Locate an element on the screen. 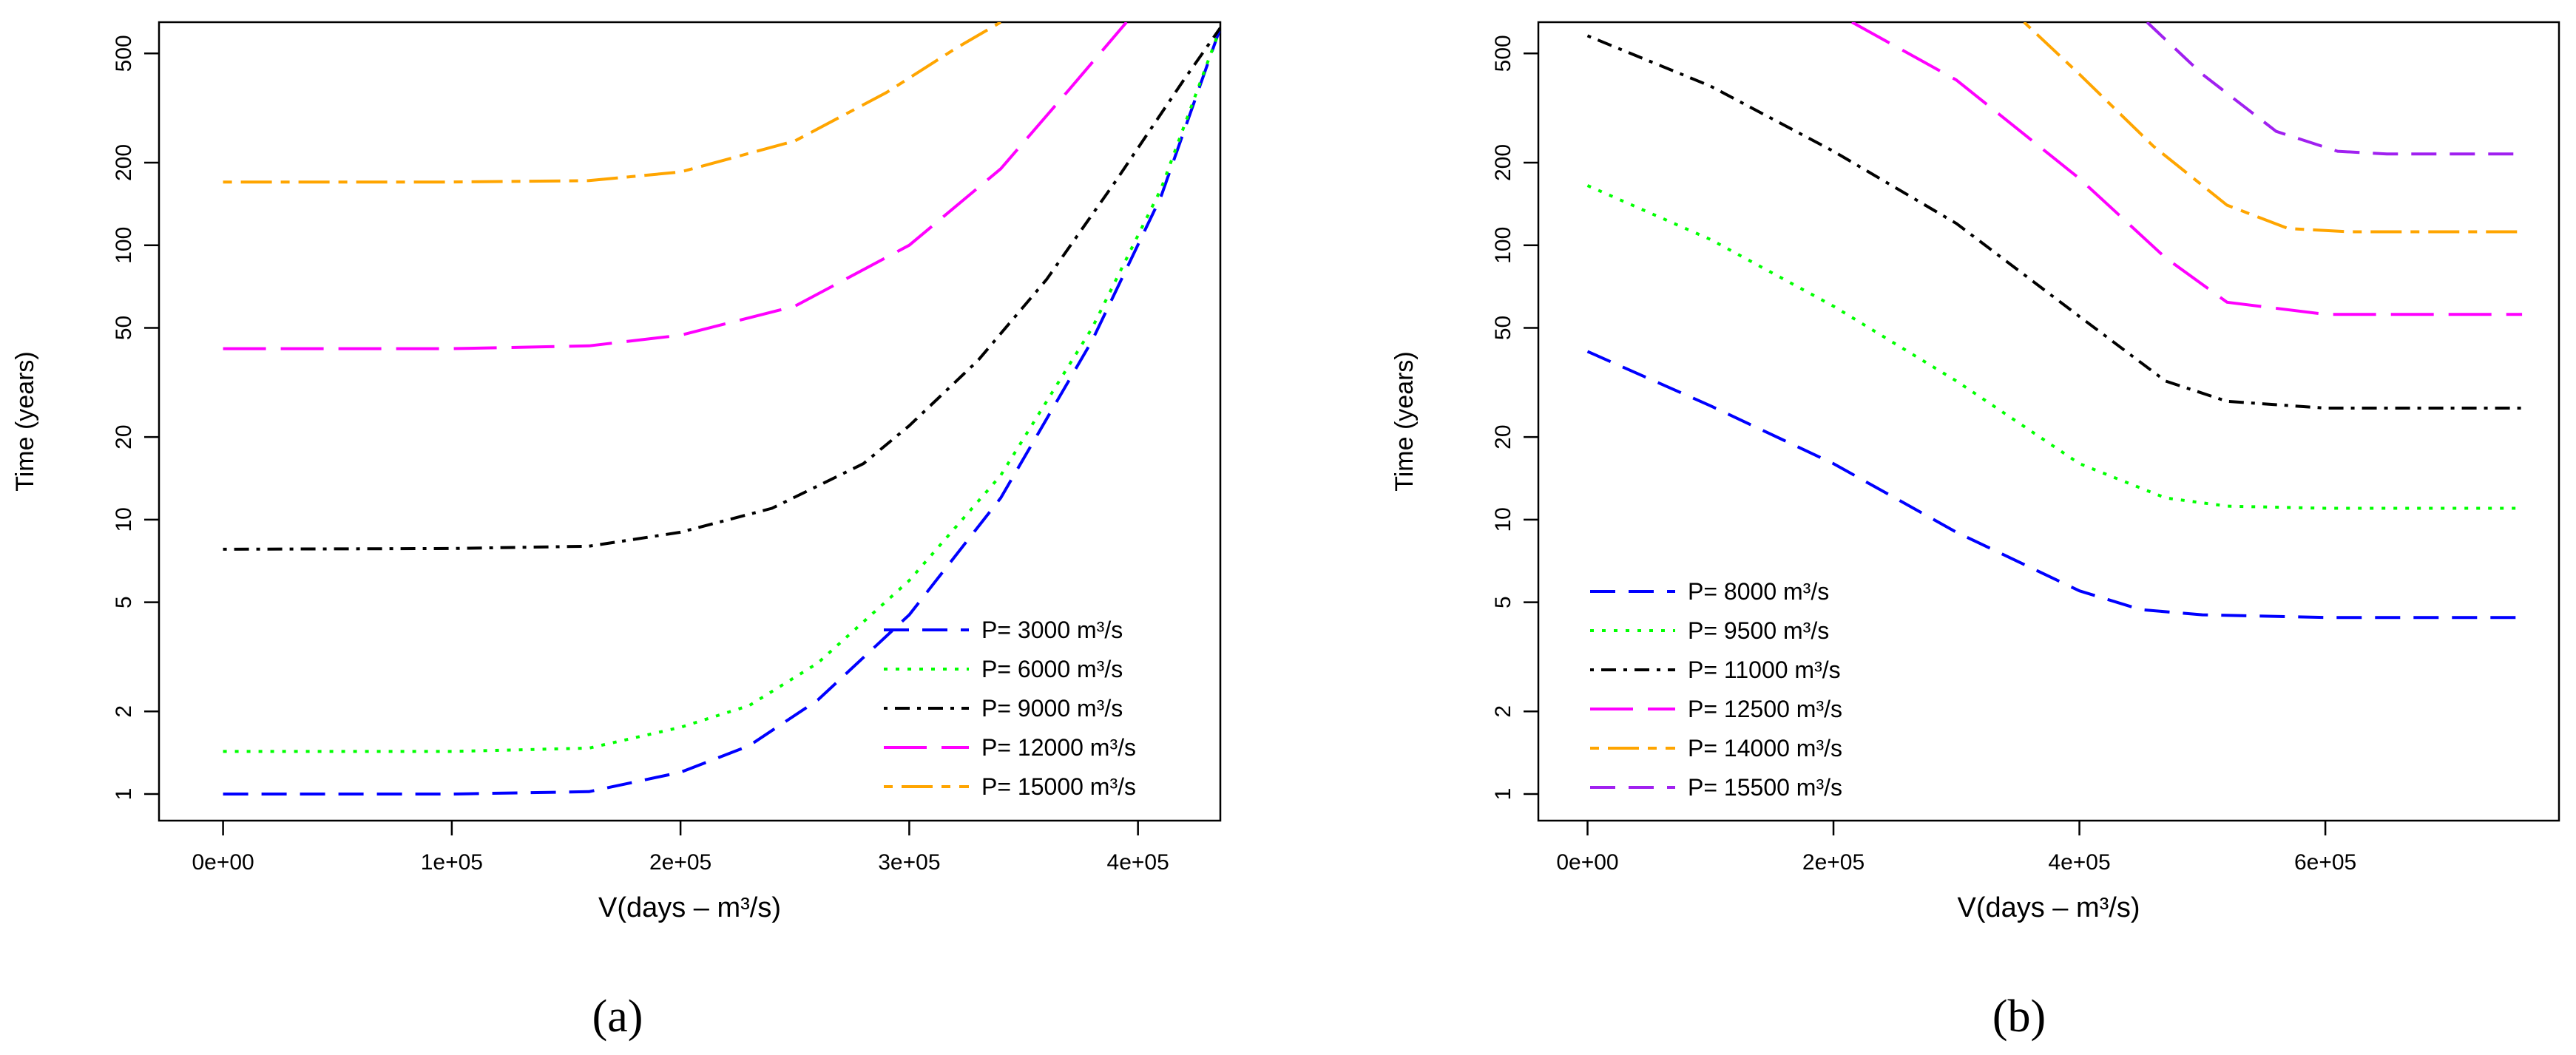 The height and width of the screenshot is (1055, 2576). legend-entry: P= 11000 m³/s is located at coordinates (1764, 670).